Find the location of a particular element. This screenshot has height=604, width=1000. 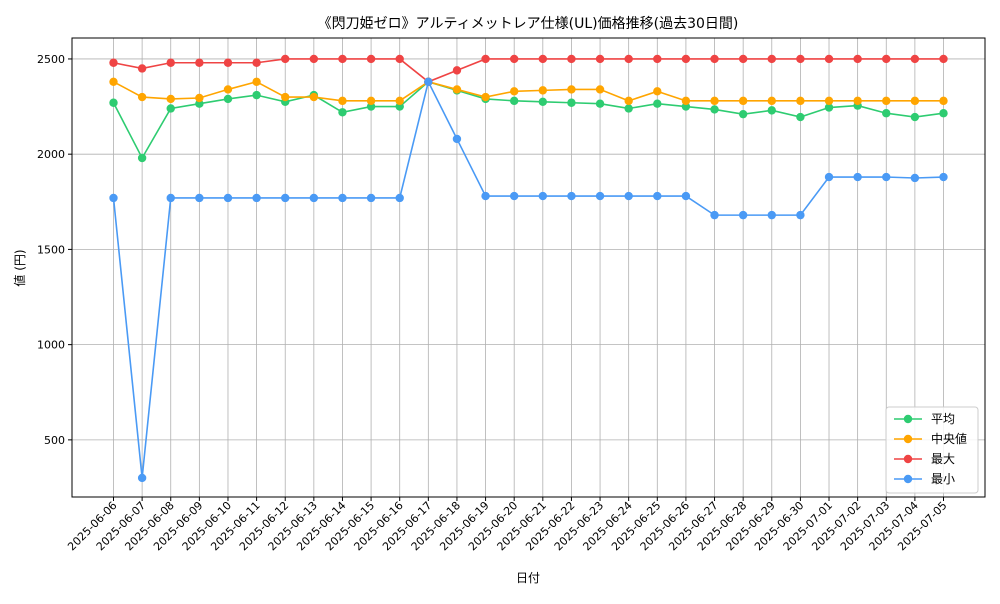

y-tick-label: 2000 is located at coordinates (51, 154).